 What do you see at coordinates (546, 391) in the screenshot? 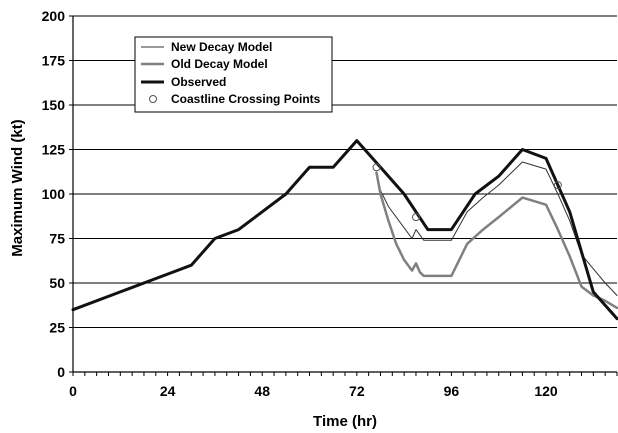
I see `x-tick-label: 120` at bounding box center [546, 391].